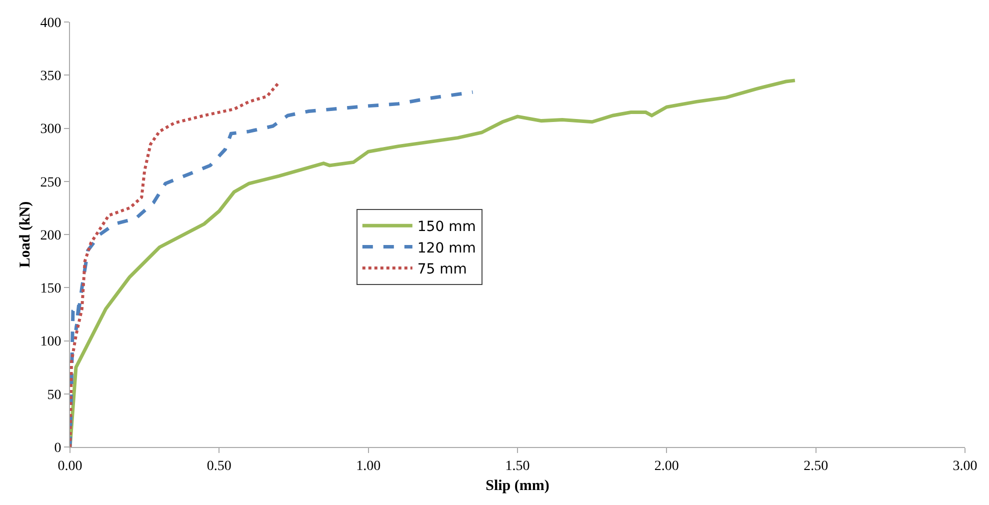 The width and height of the screenshot is (989, 505). I want to click on x-tick-label: 1.50, so click(517, 466).